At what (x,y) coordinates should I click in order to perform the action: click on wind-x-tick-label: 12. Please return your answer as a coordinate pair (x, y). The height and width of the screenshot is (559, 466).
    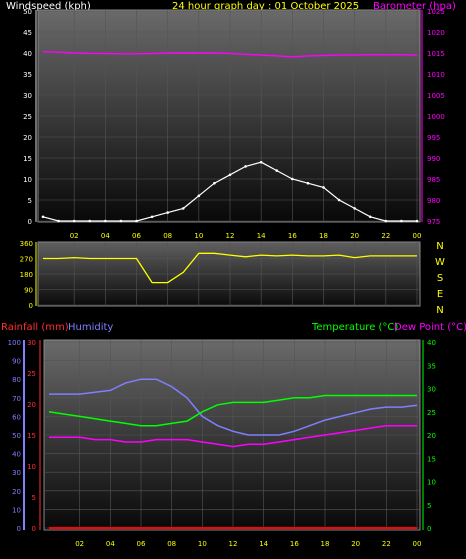
    Looking at the image, I should click on (230, 236).